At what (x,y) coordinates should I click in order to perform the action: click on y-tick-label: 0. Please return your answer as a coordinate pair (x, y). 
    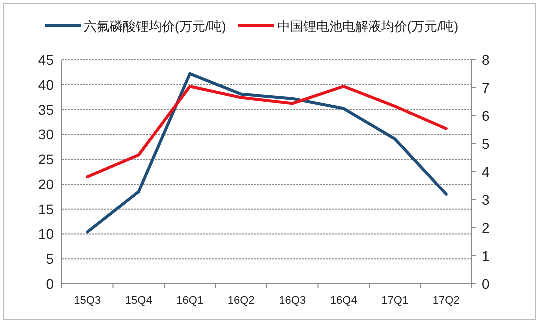
    Looking at the image, I should click on (50, 284).